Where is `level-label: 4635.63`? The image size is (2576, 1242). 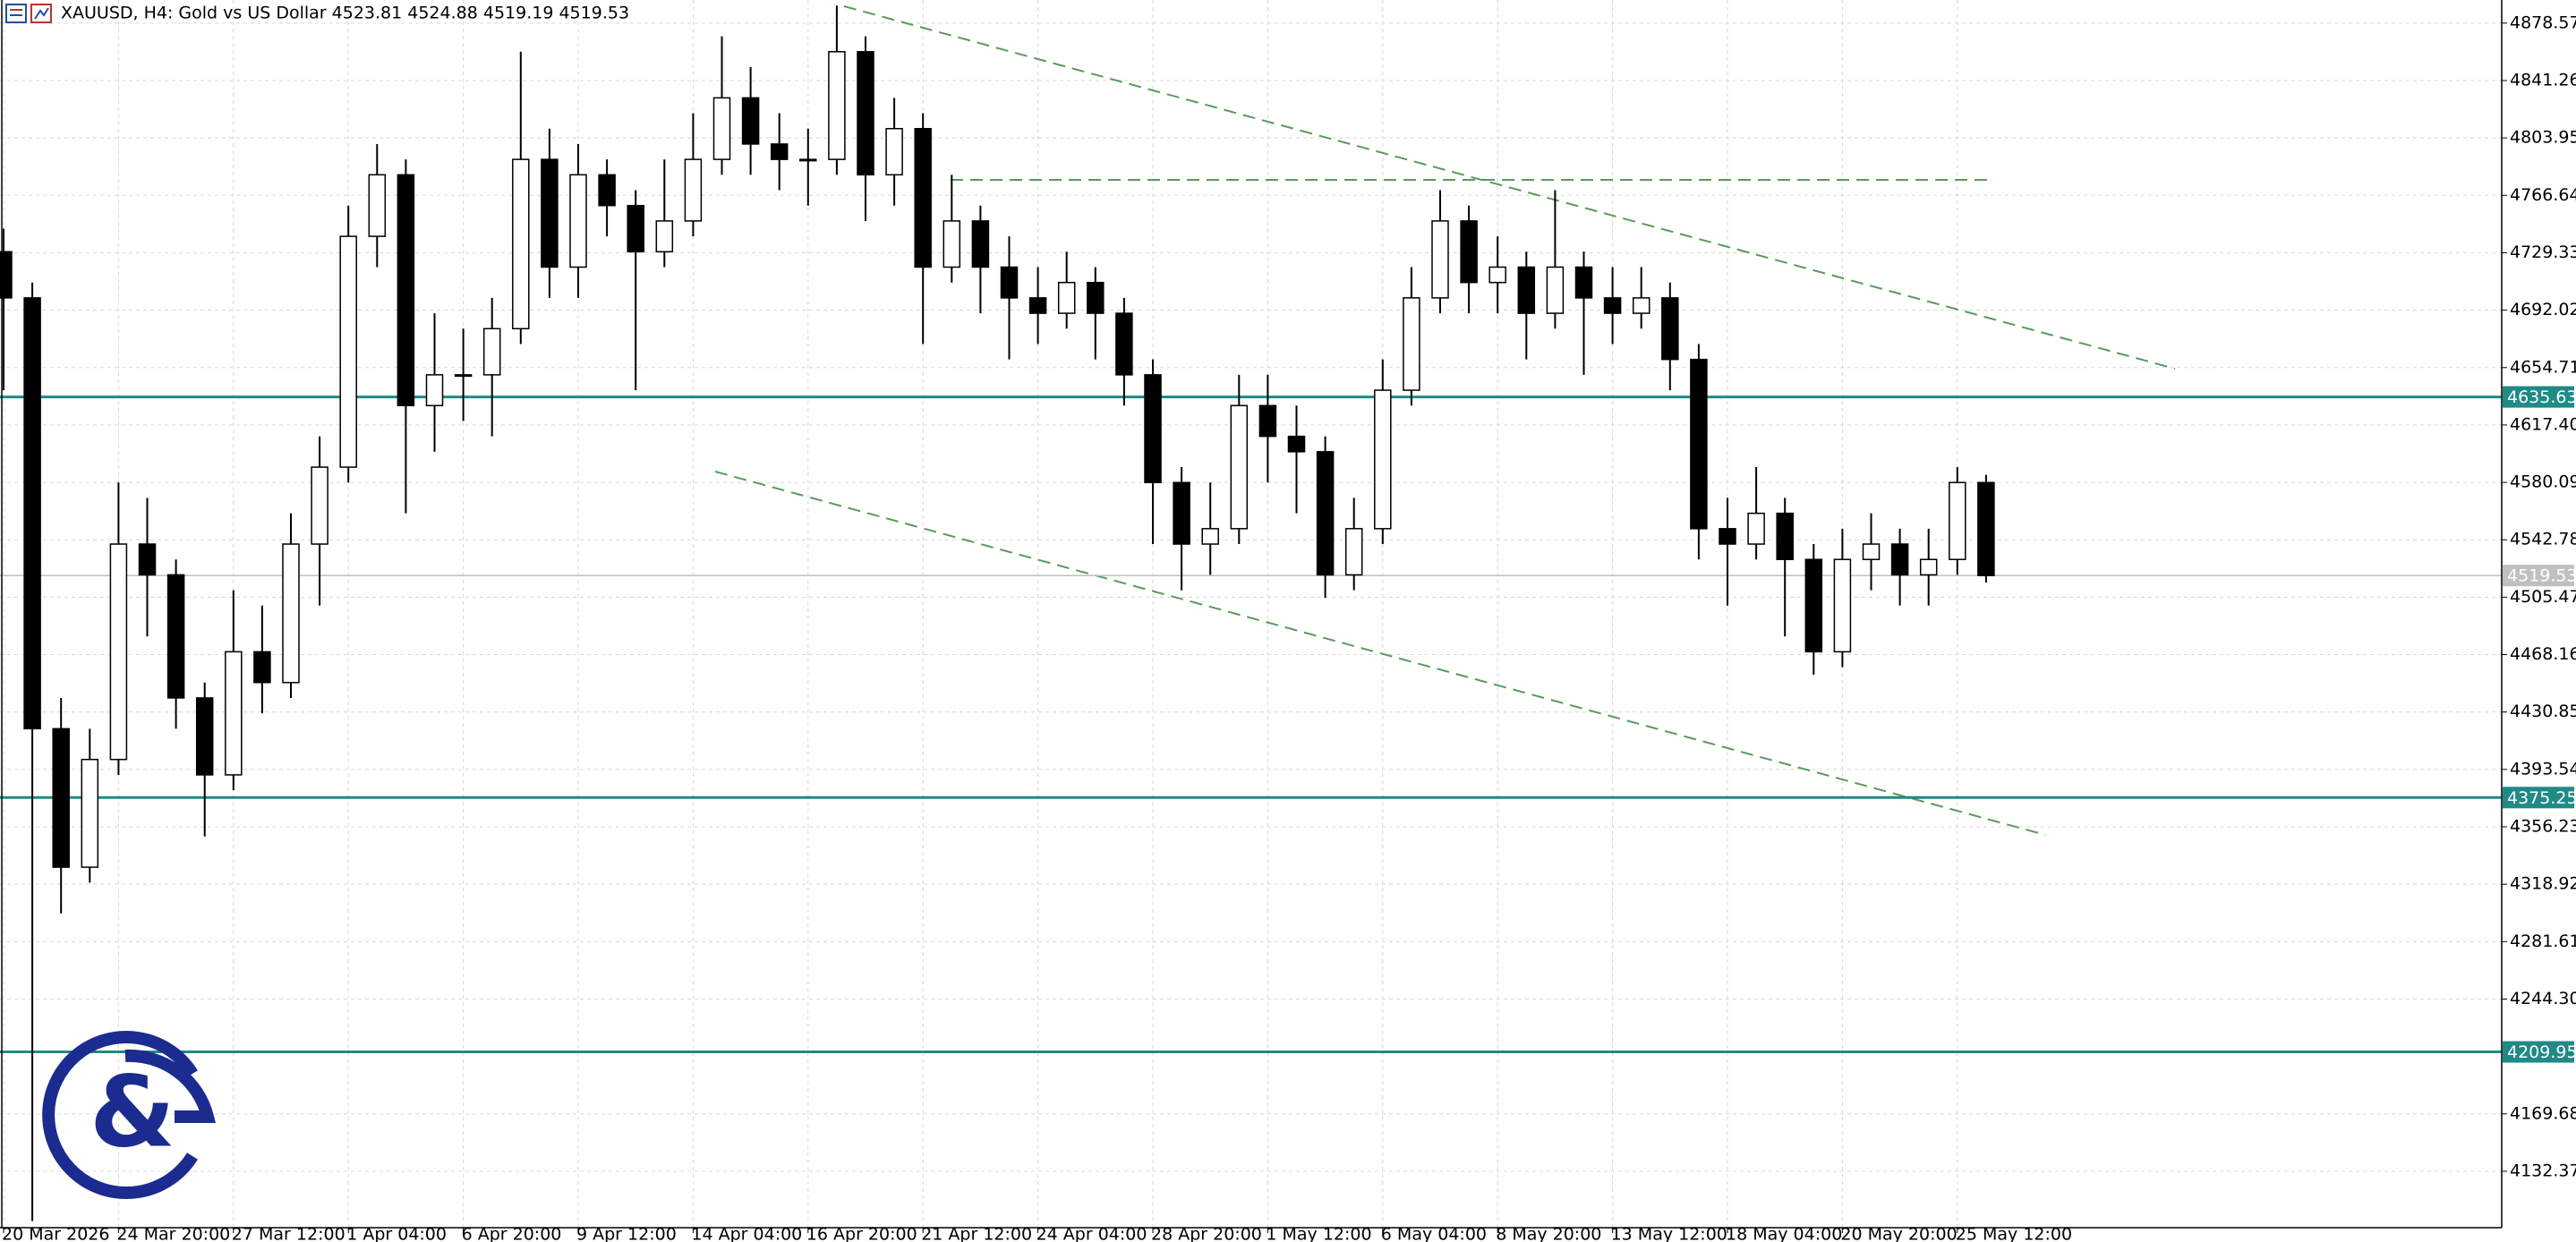
level-label: 4635.63 is located at coordinates (2541, 397).